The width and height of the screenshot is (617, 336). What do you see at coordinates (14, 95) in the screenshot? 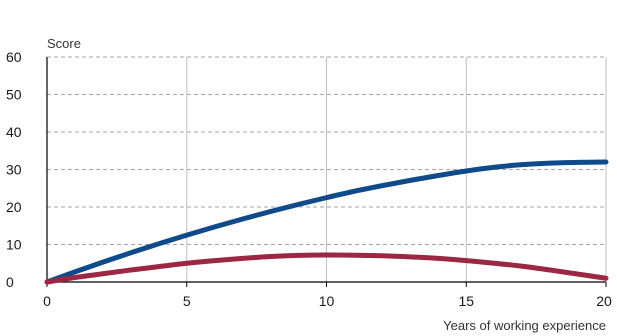
I see `y-tick-label: 50` at bounding box center [14, 95].